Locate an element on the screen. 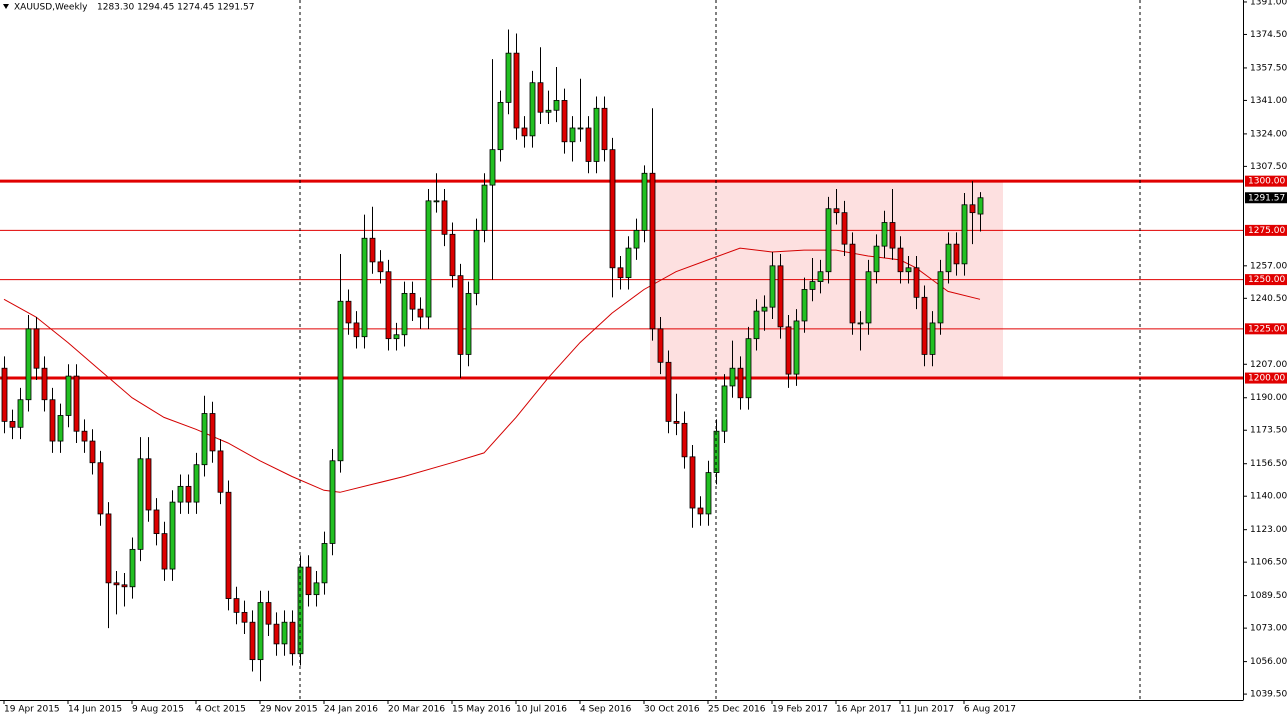 This screenshot has height=719, width=1287. x-tick-label: 19 Feb 2017 is located at coordinates (800, 710).